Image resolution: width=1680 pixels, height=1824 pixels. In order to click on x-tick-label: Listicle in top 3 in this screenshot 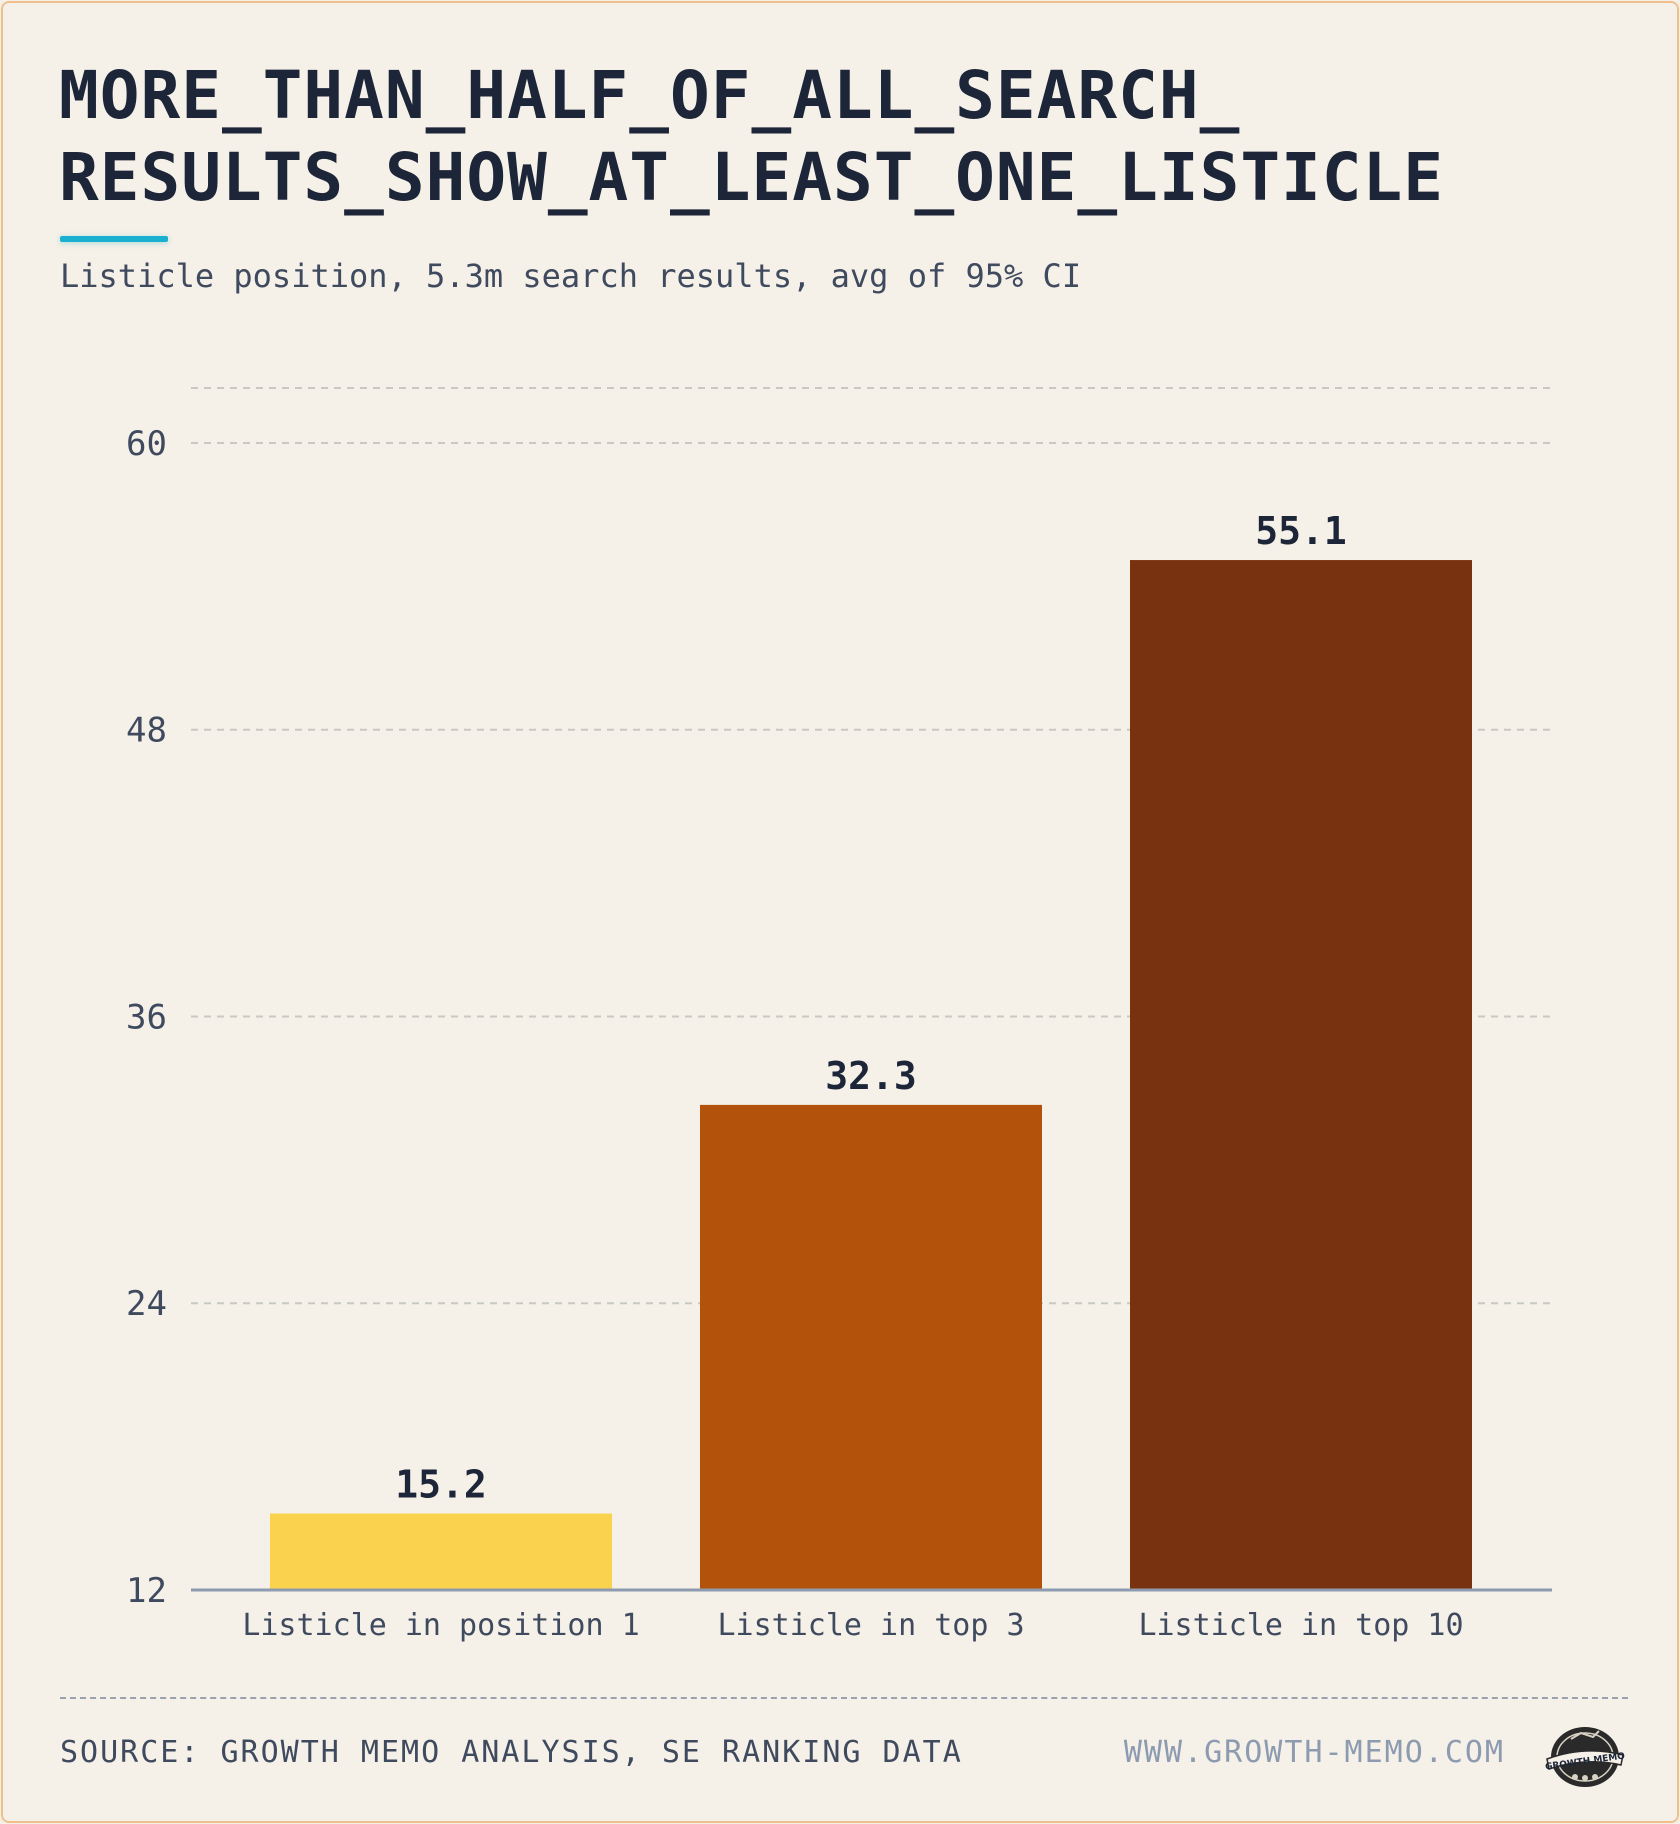, I will do `click(870, 1625)`.